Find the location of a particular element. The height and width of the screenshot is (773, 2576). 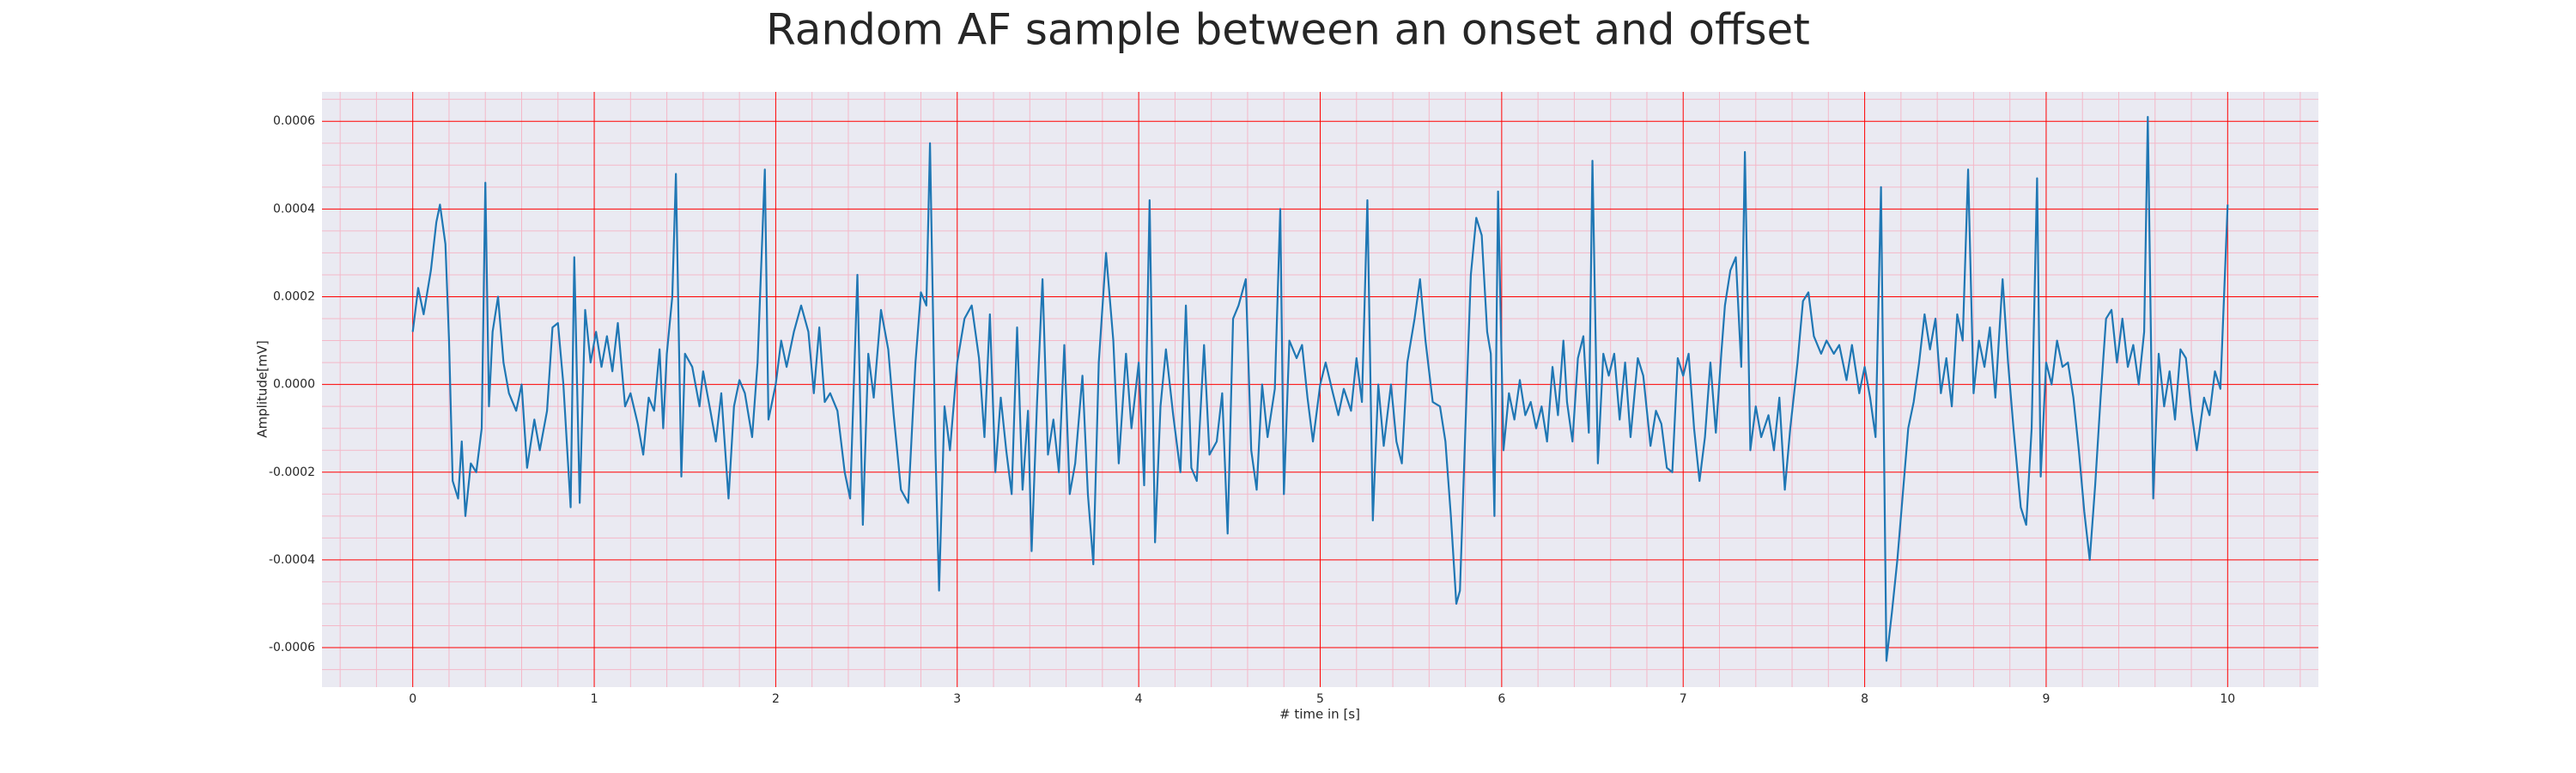

x-tick-label: 1 is located at coordinates (594, 699).